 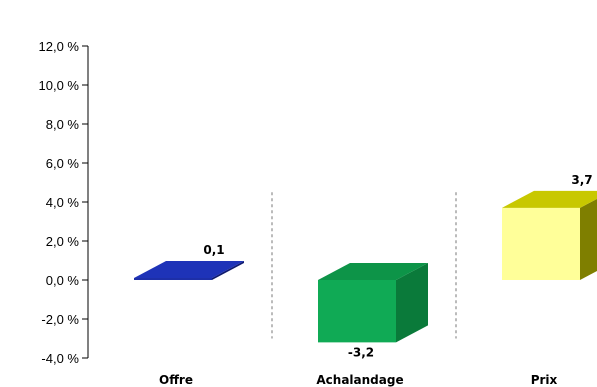 I want to click on category-separators, so click(x=364, y=265).